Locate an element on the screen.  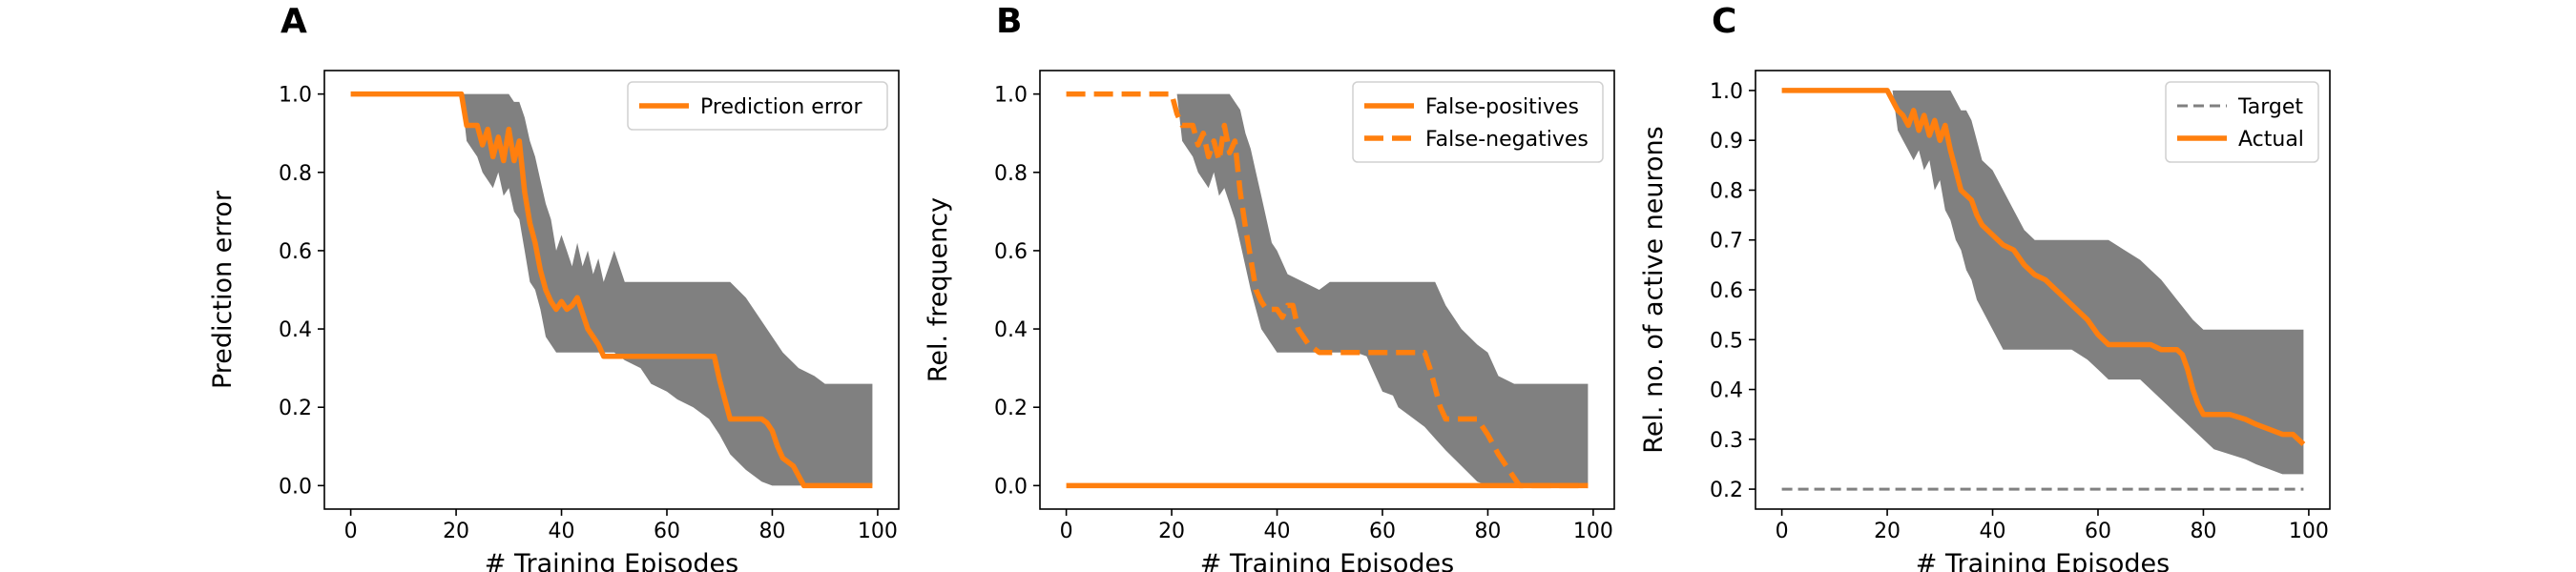
y-axis-label: Rel. frequency is located at coordinates (938, 290).